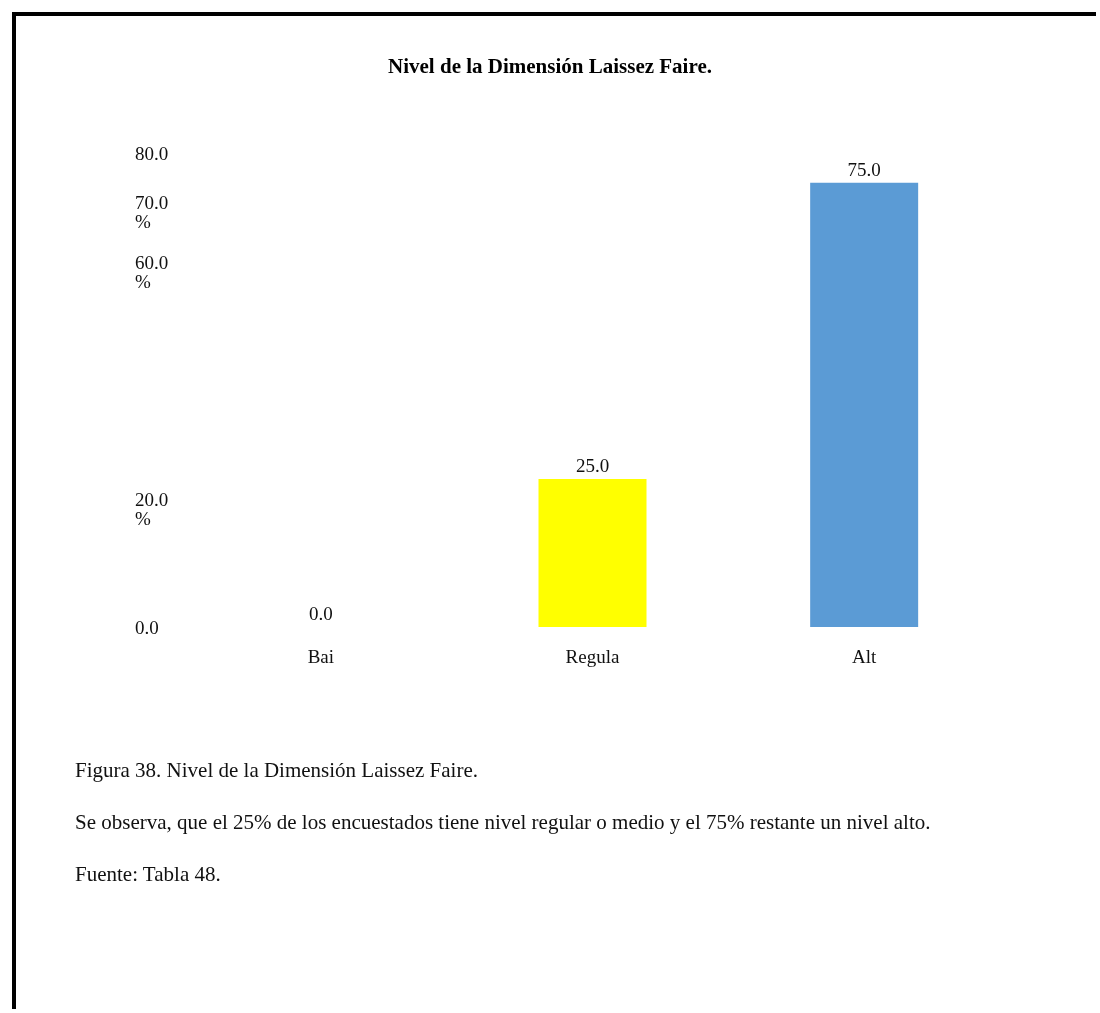  I want to click on y-tick-label: 80.0, so click(152, 153).